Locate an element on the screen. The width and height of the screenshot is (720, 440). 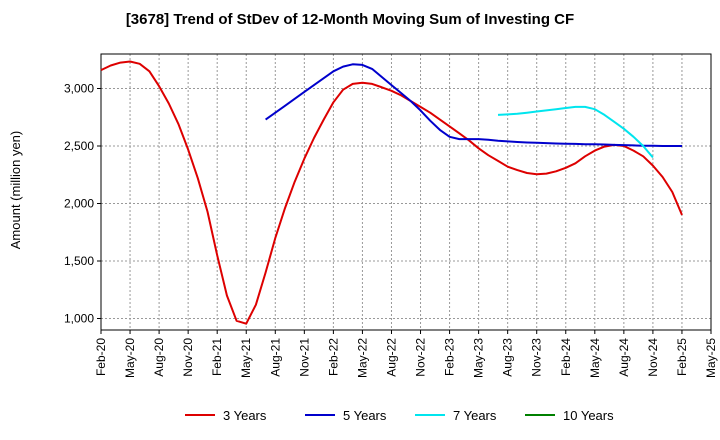
x-tick-label: May-21 is located at coordinates (246, 358).